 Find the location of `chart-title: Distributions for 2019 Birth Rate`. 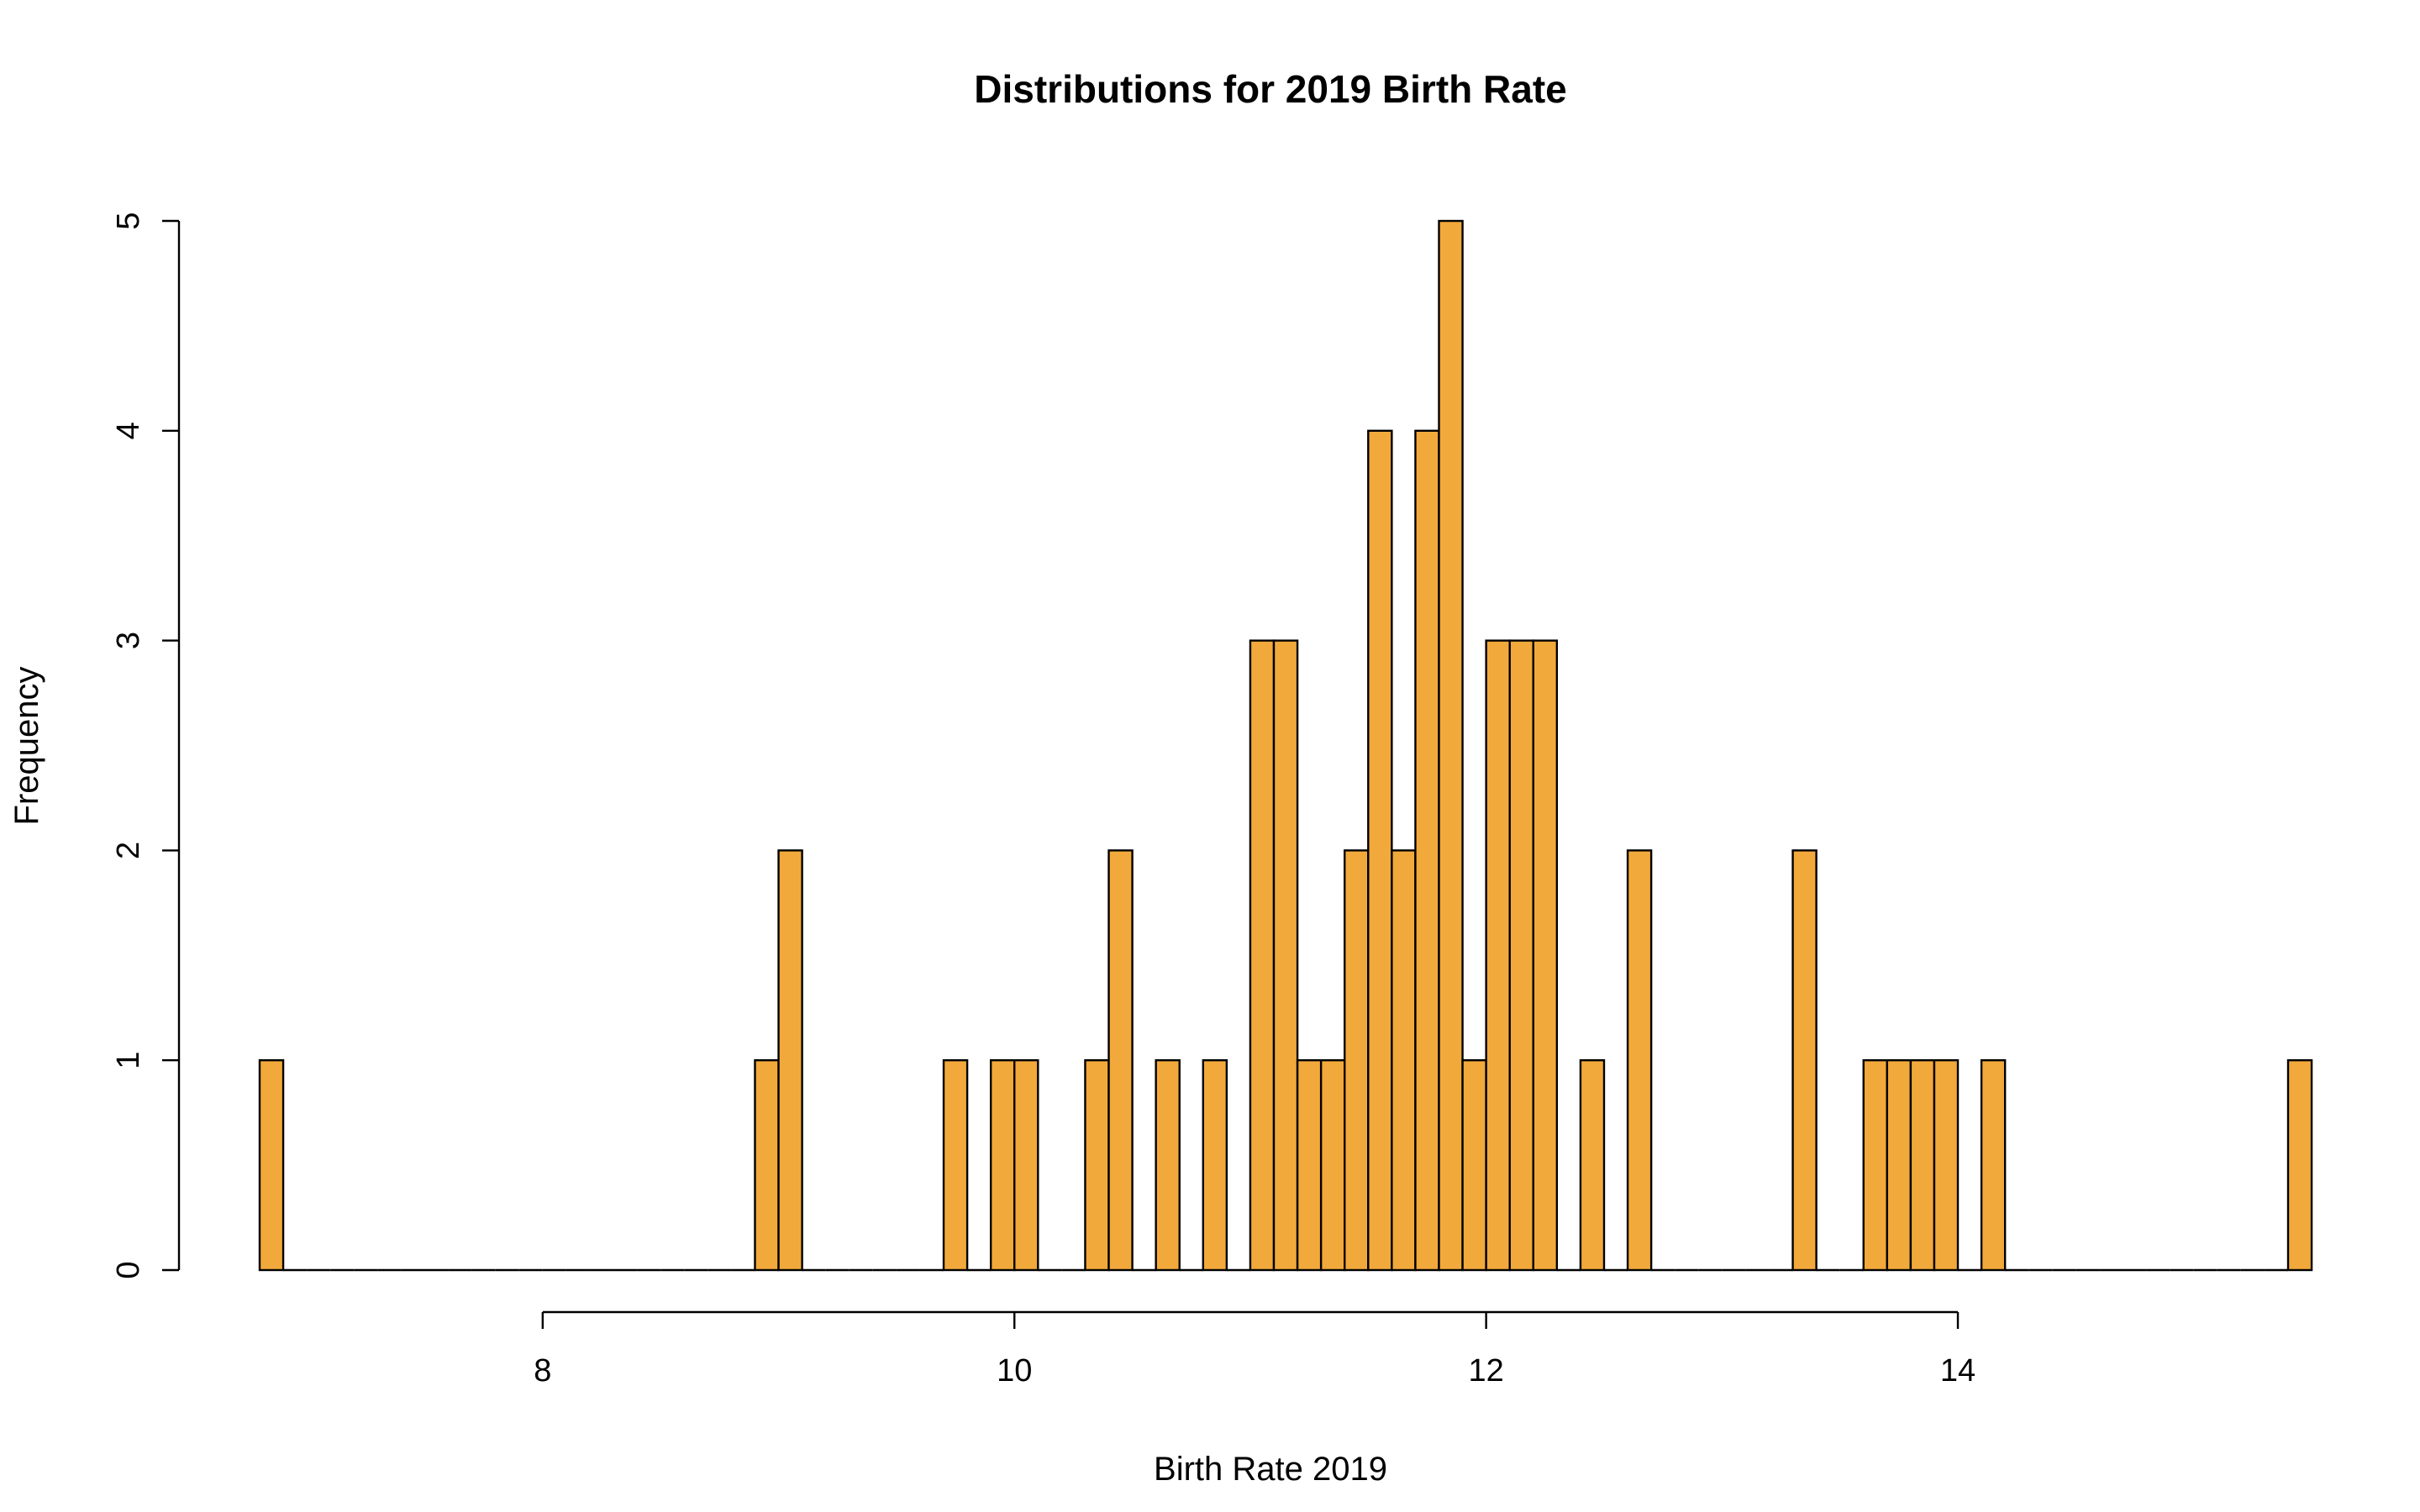

chart-title: Distributions for 2019 Birth Rate is located at coordinates (1270, 89).